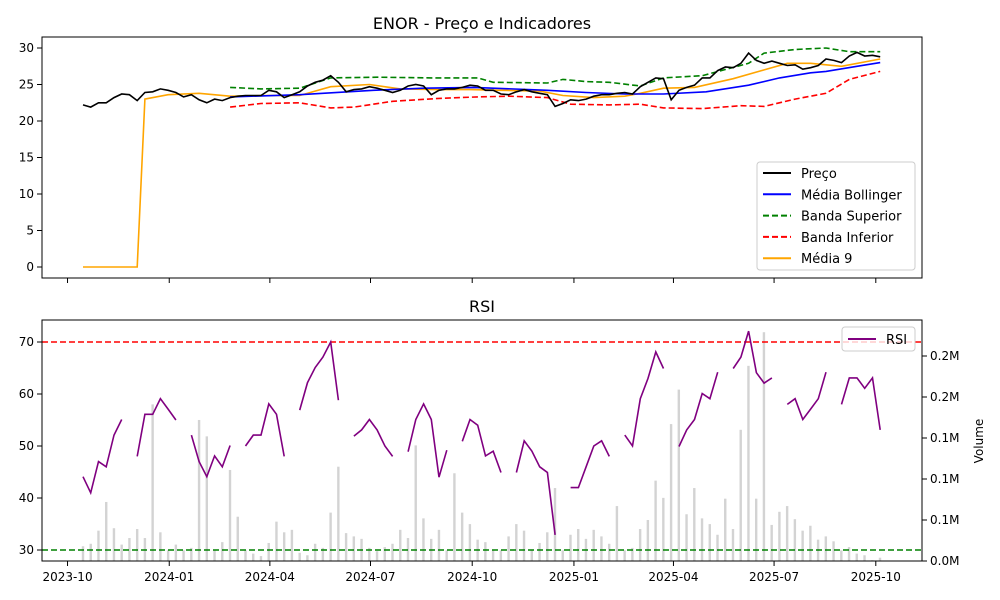  I want to click on x-tick-label: 2025-07, so click(774, 577).